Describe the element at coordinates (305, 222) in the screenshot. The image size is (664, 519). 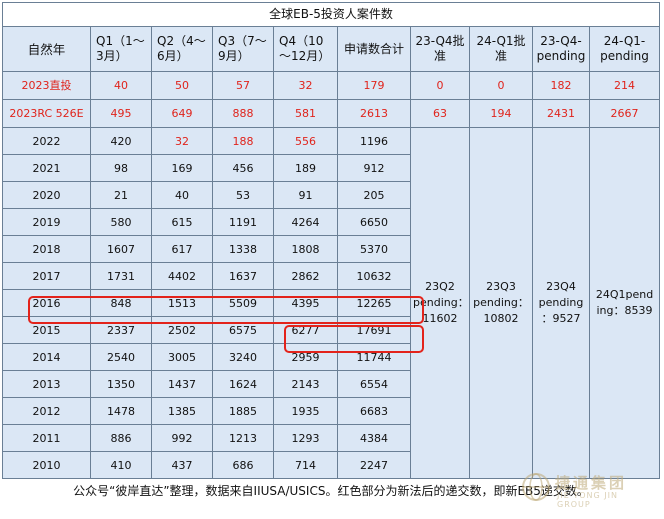
I see `cell-q4: 4264` at that location.